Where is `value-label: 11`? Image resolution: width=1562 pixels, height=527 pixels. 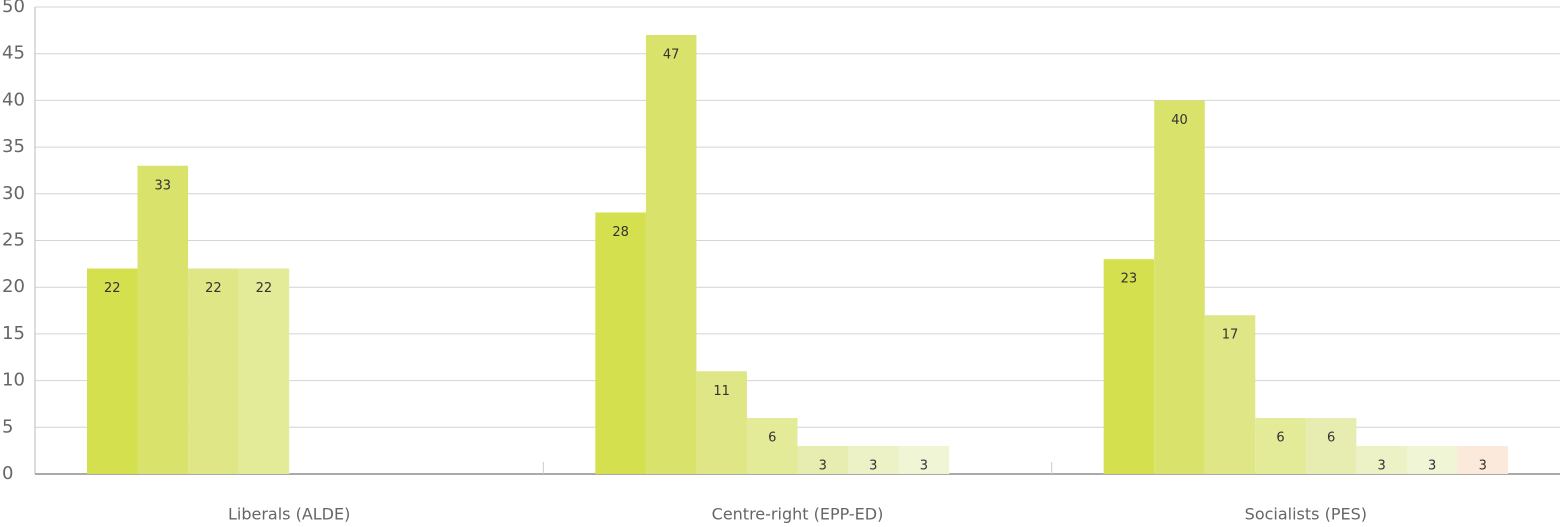
value-label: 11 is located at coordinates (721, 391).